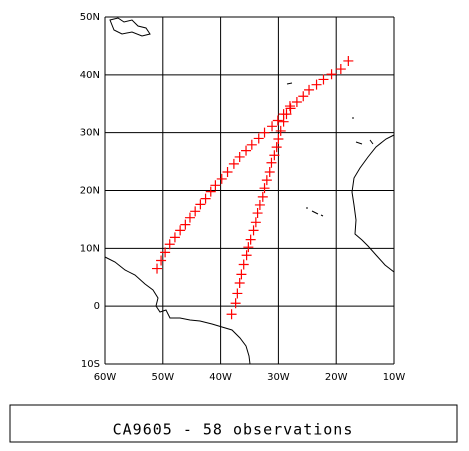  What do you see at coordinates (278, 377) in the screenshot?
I see `x-tick-label: 30W` at bounding box center [278, 377].